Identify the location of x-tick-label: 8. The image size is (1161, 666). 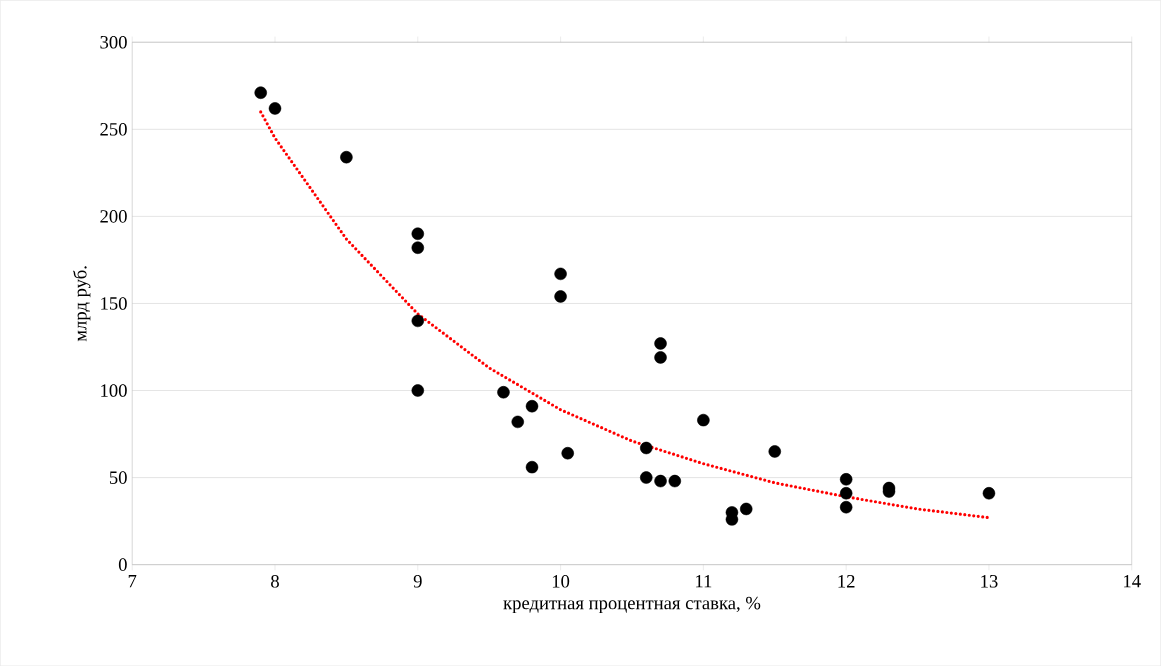
(275, 581).